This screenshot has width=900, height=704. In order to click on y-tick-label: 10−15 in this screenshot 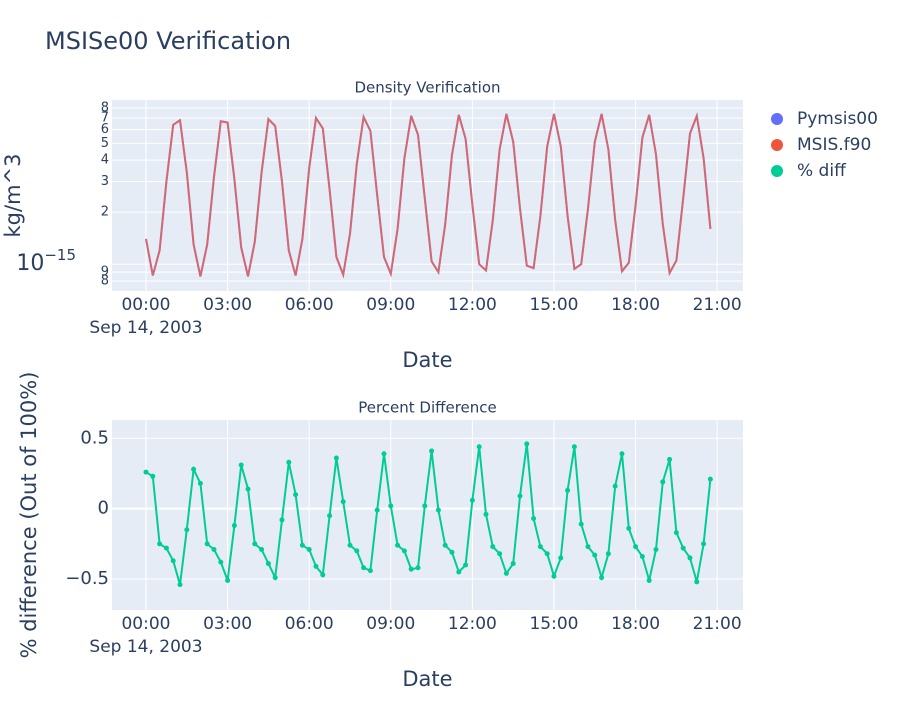, I will do `click(46, 261)`.